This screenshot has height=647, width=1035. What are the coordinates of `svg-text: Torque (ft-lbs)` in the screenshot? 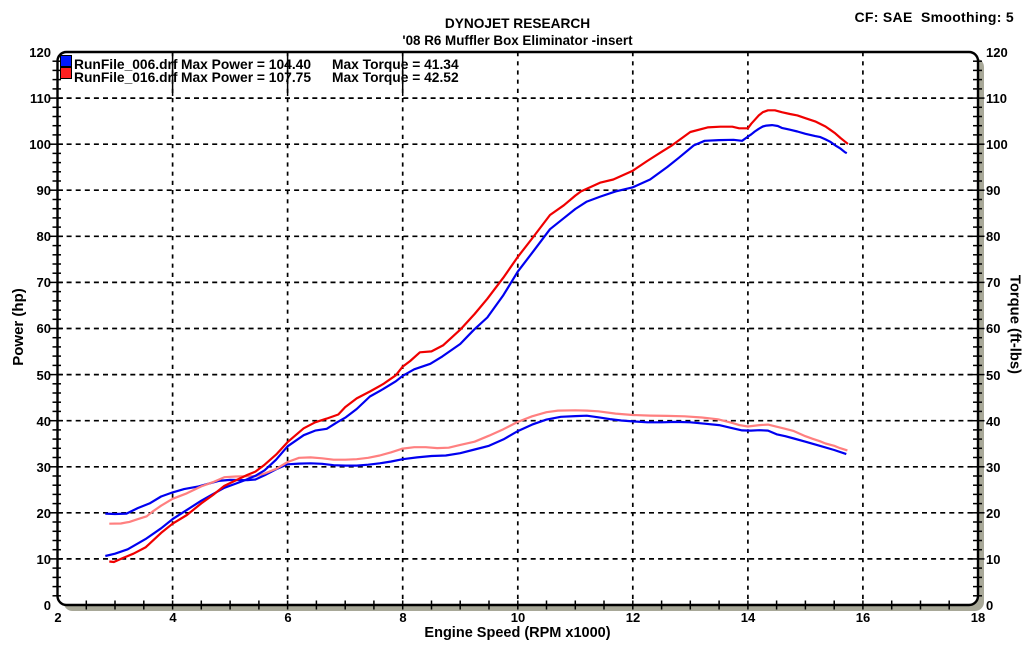 It's located at (1015, 324).